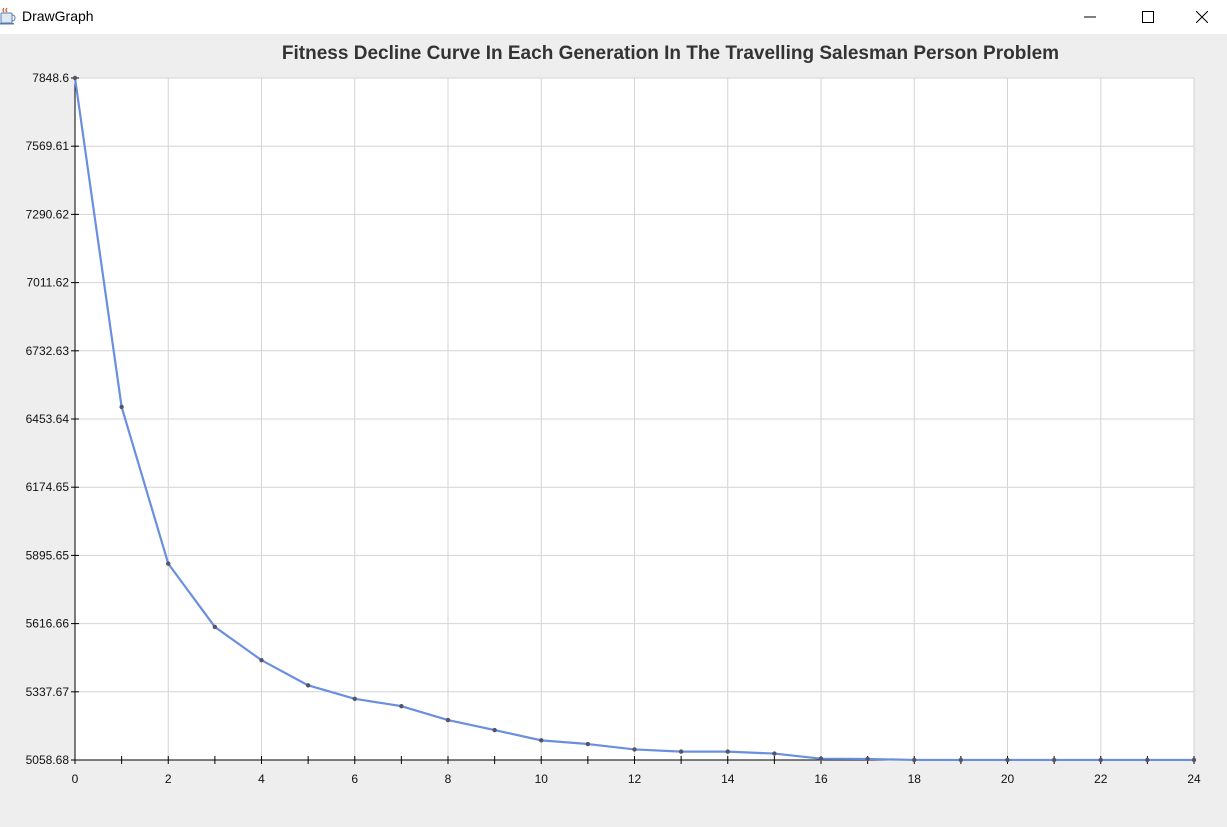  What do you see at coordinates (448, 779) in the screenshot?
I see `x-tick-label: 8` at bounding box center [448, 779].